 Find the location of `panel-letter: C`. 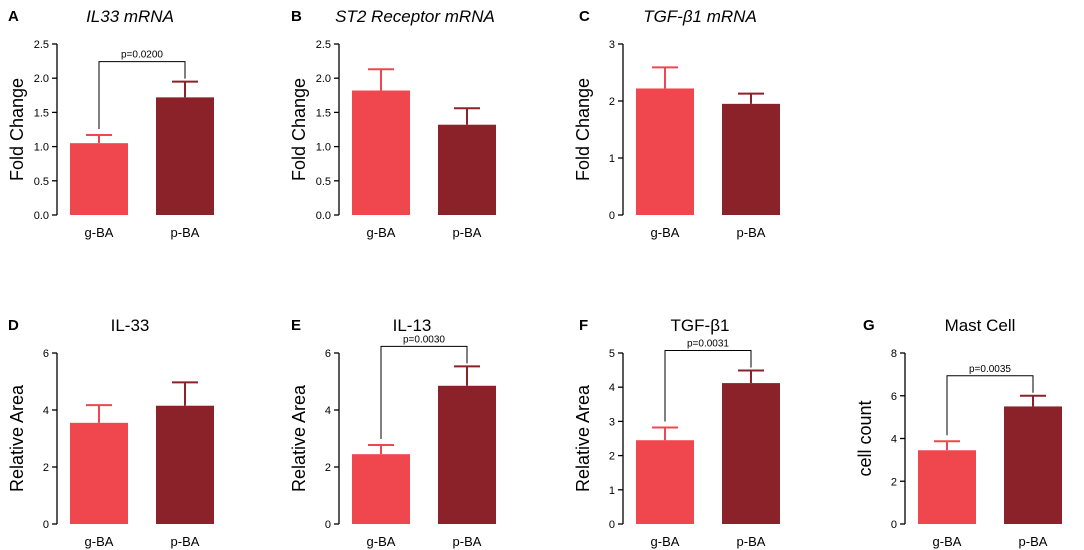

panel-letter: C is located at coordinates (584, 16).